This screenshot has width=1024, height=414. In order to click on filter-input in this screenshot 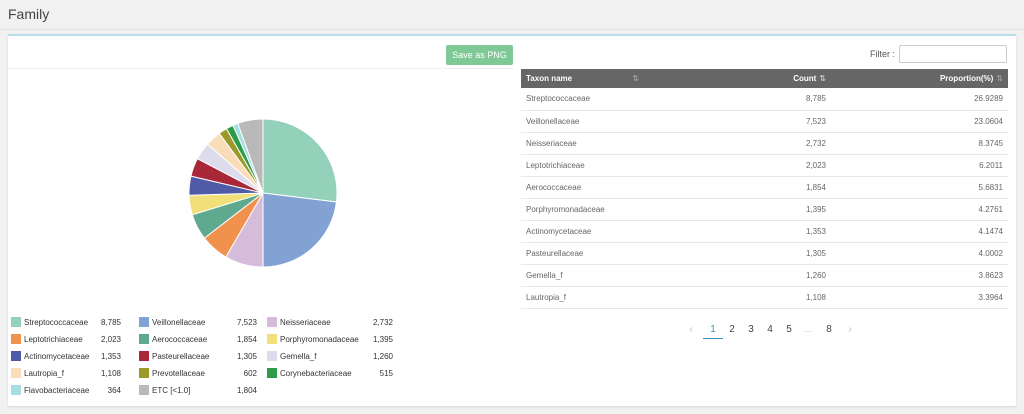, I will do `click(953, 54)`.